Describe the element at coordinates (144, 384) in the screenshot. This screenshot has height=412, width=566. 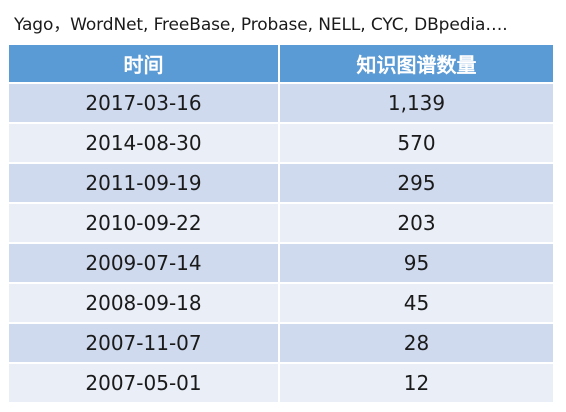
I see `cell-date: 2007-05-01` at that location.